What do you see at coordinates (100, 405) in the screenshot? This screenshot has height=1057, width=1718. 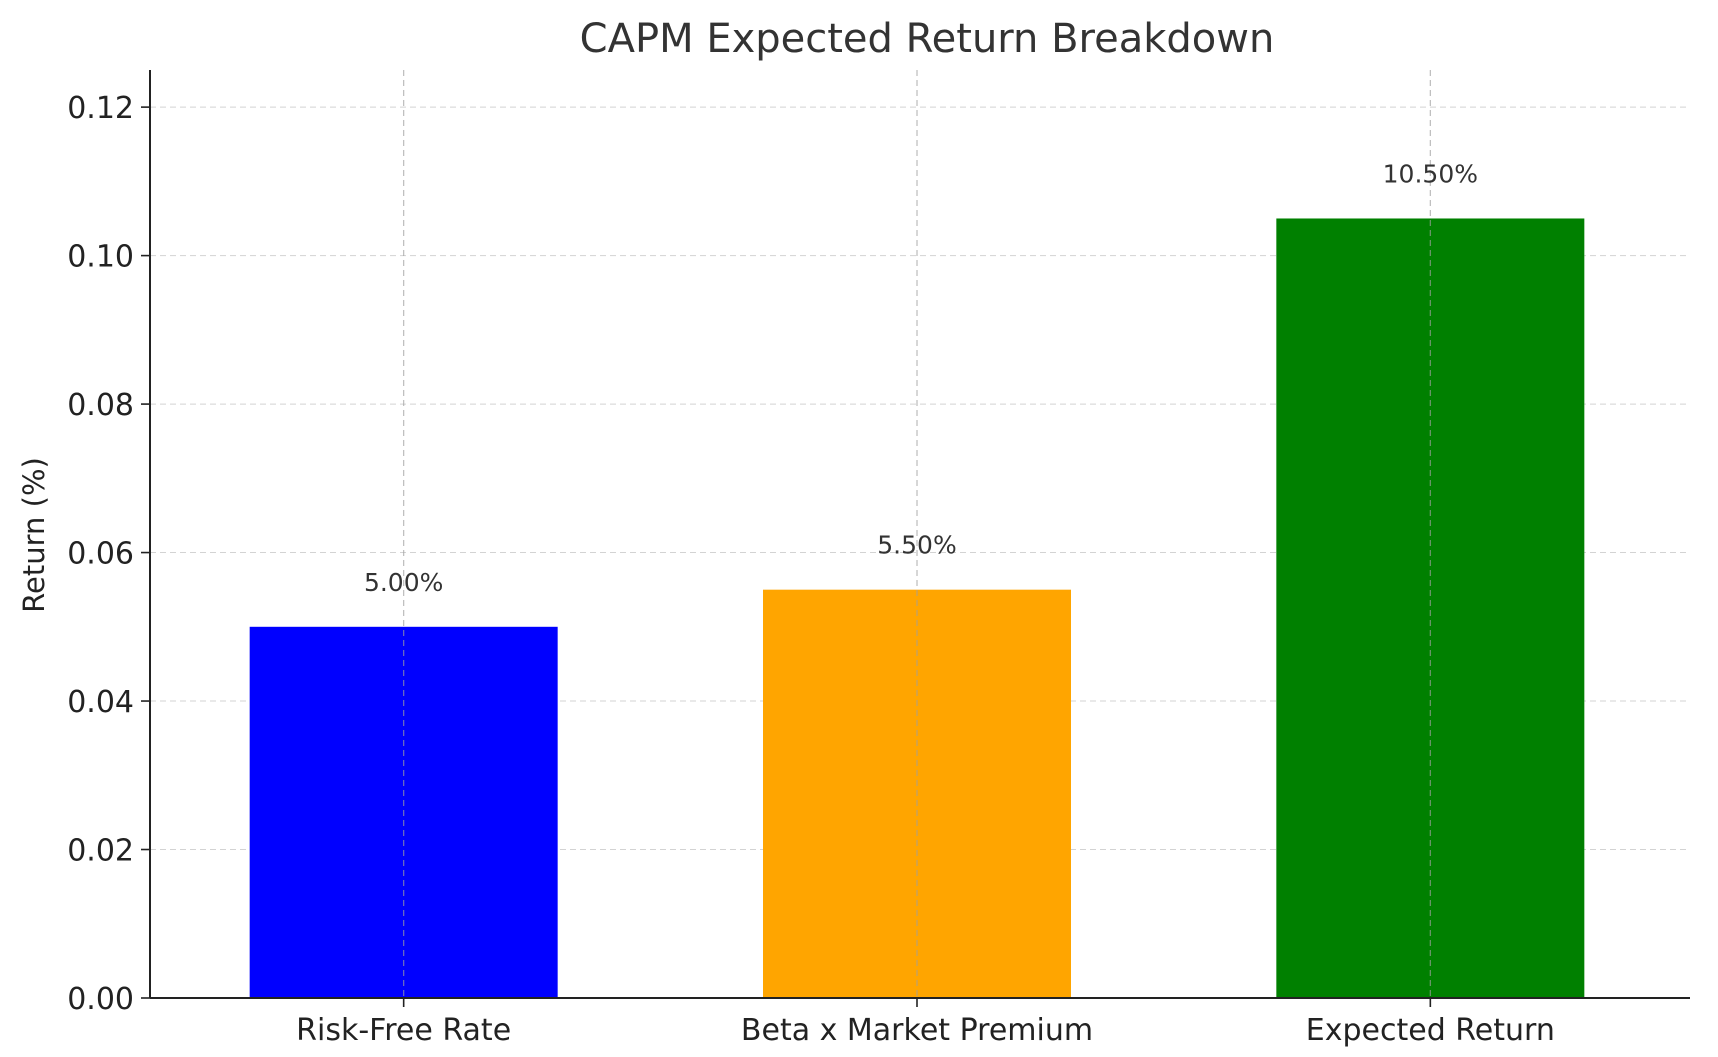 I see `y-tick-label: 0.08` at bounding box center [100, 405].